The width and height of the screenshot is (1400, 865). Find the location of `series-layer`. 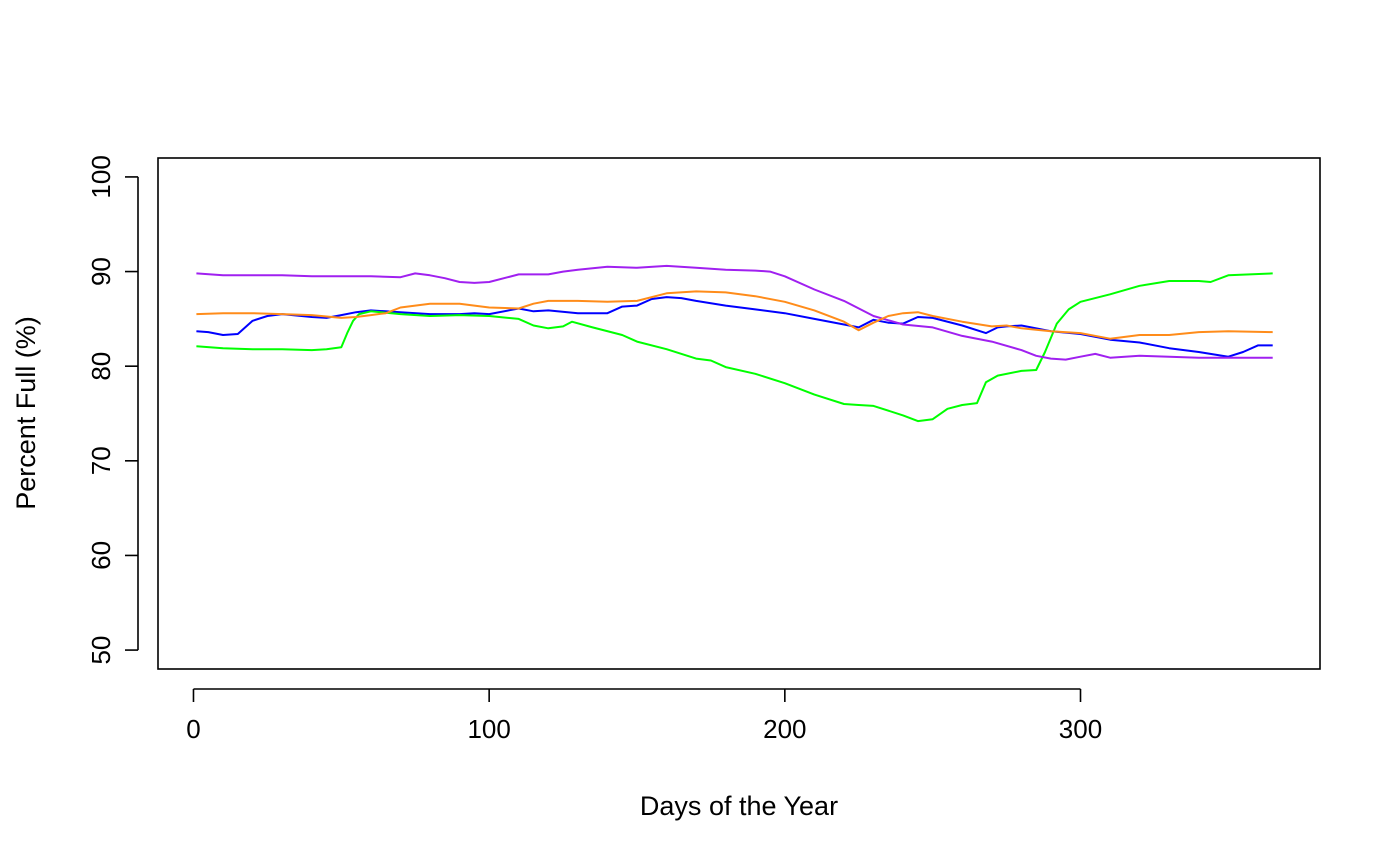

series-layer is located at coordinates (734, 343).